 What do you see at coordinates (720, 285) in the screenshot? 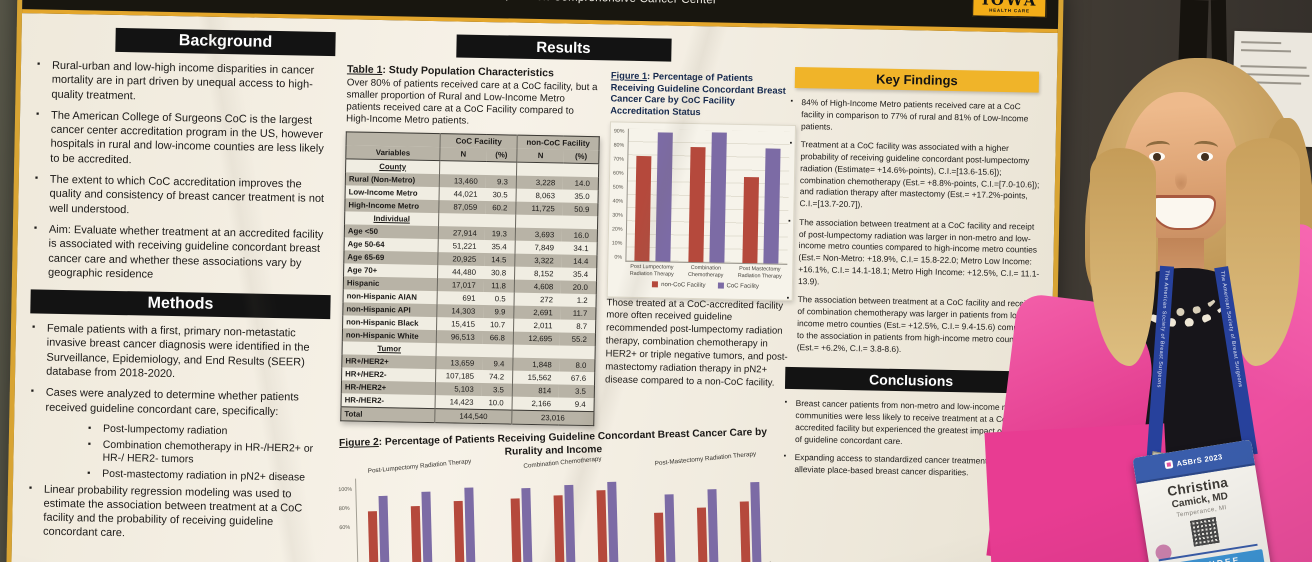
I see `legend-swatch-coc` at bounding box center [720, 285].